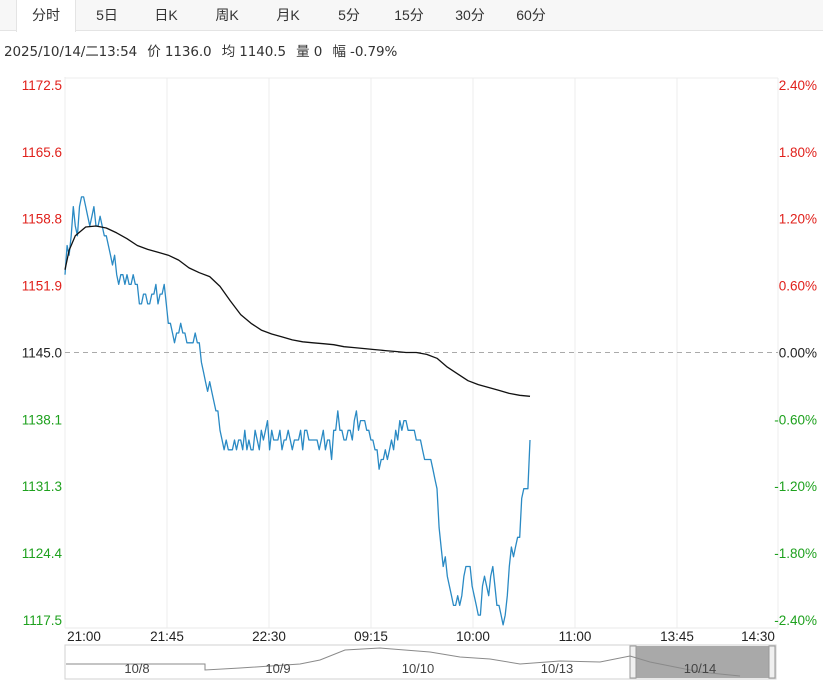 This screenshot has width=823, height=682. What do you see at coordinates (633, 662) in the screenshot?
I see `navigator-handle-left` at bounding box center [633, 662].